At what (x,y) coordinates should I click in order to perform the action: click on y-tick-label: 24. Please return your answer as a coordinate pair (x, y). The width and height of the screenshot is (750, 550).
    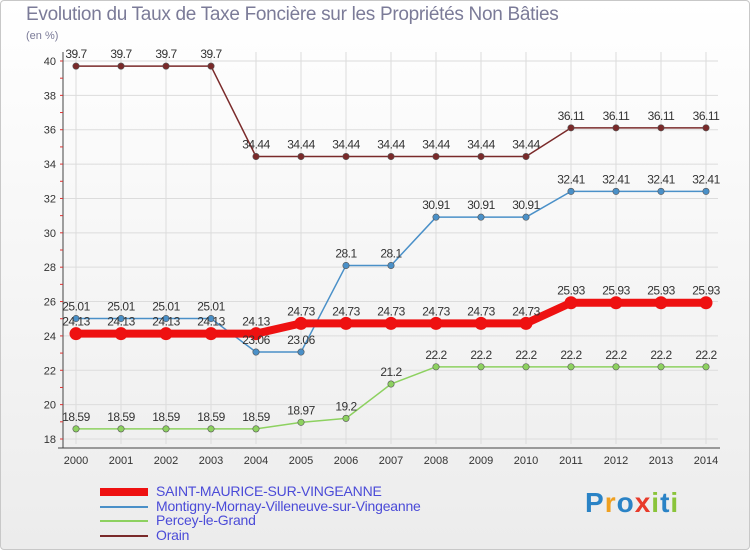
    Looking at the image, I should click on (50, 337).